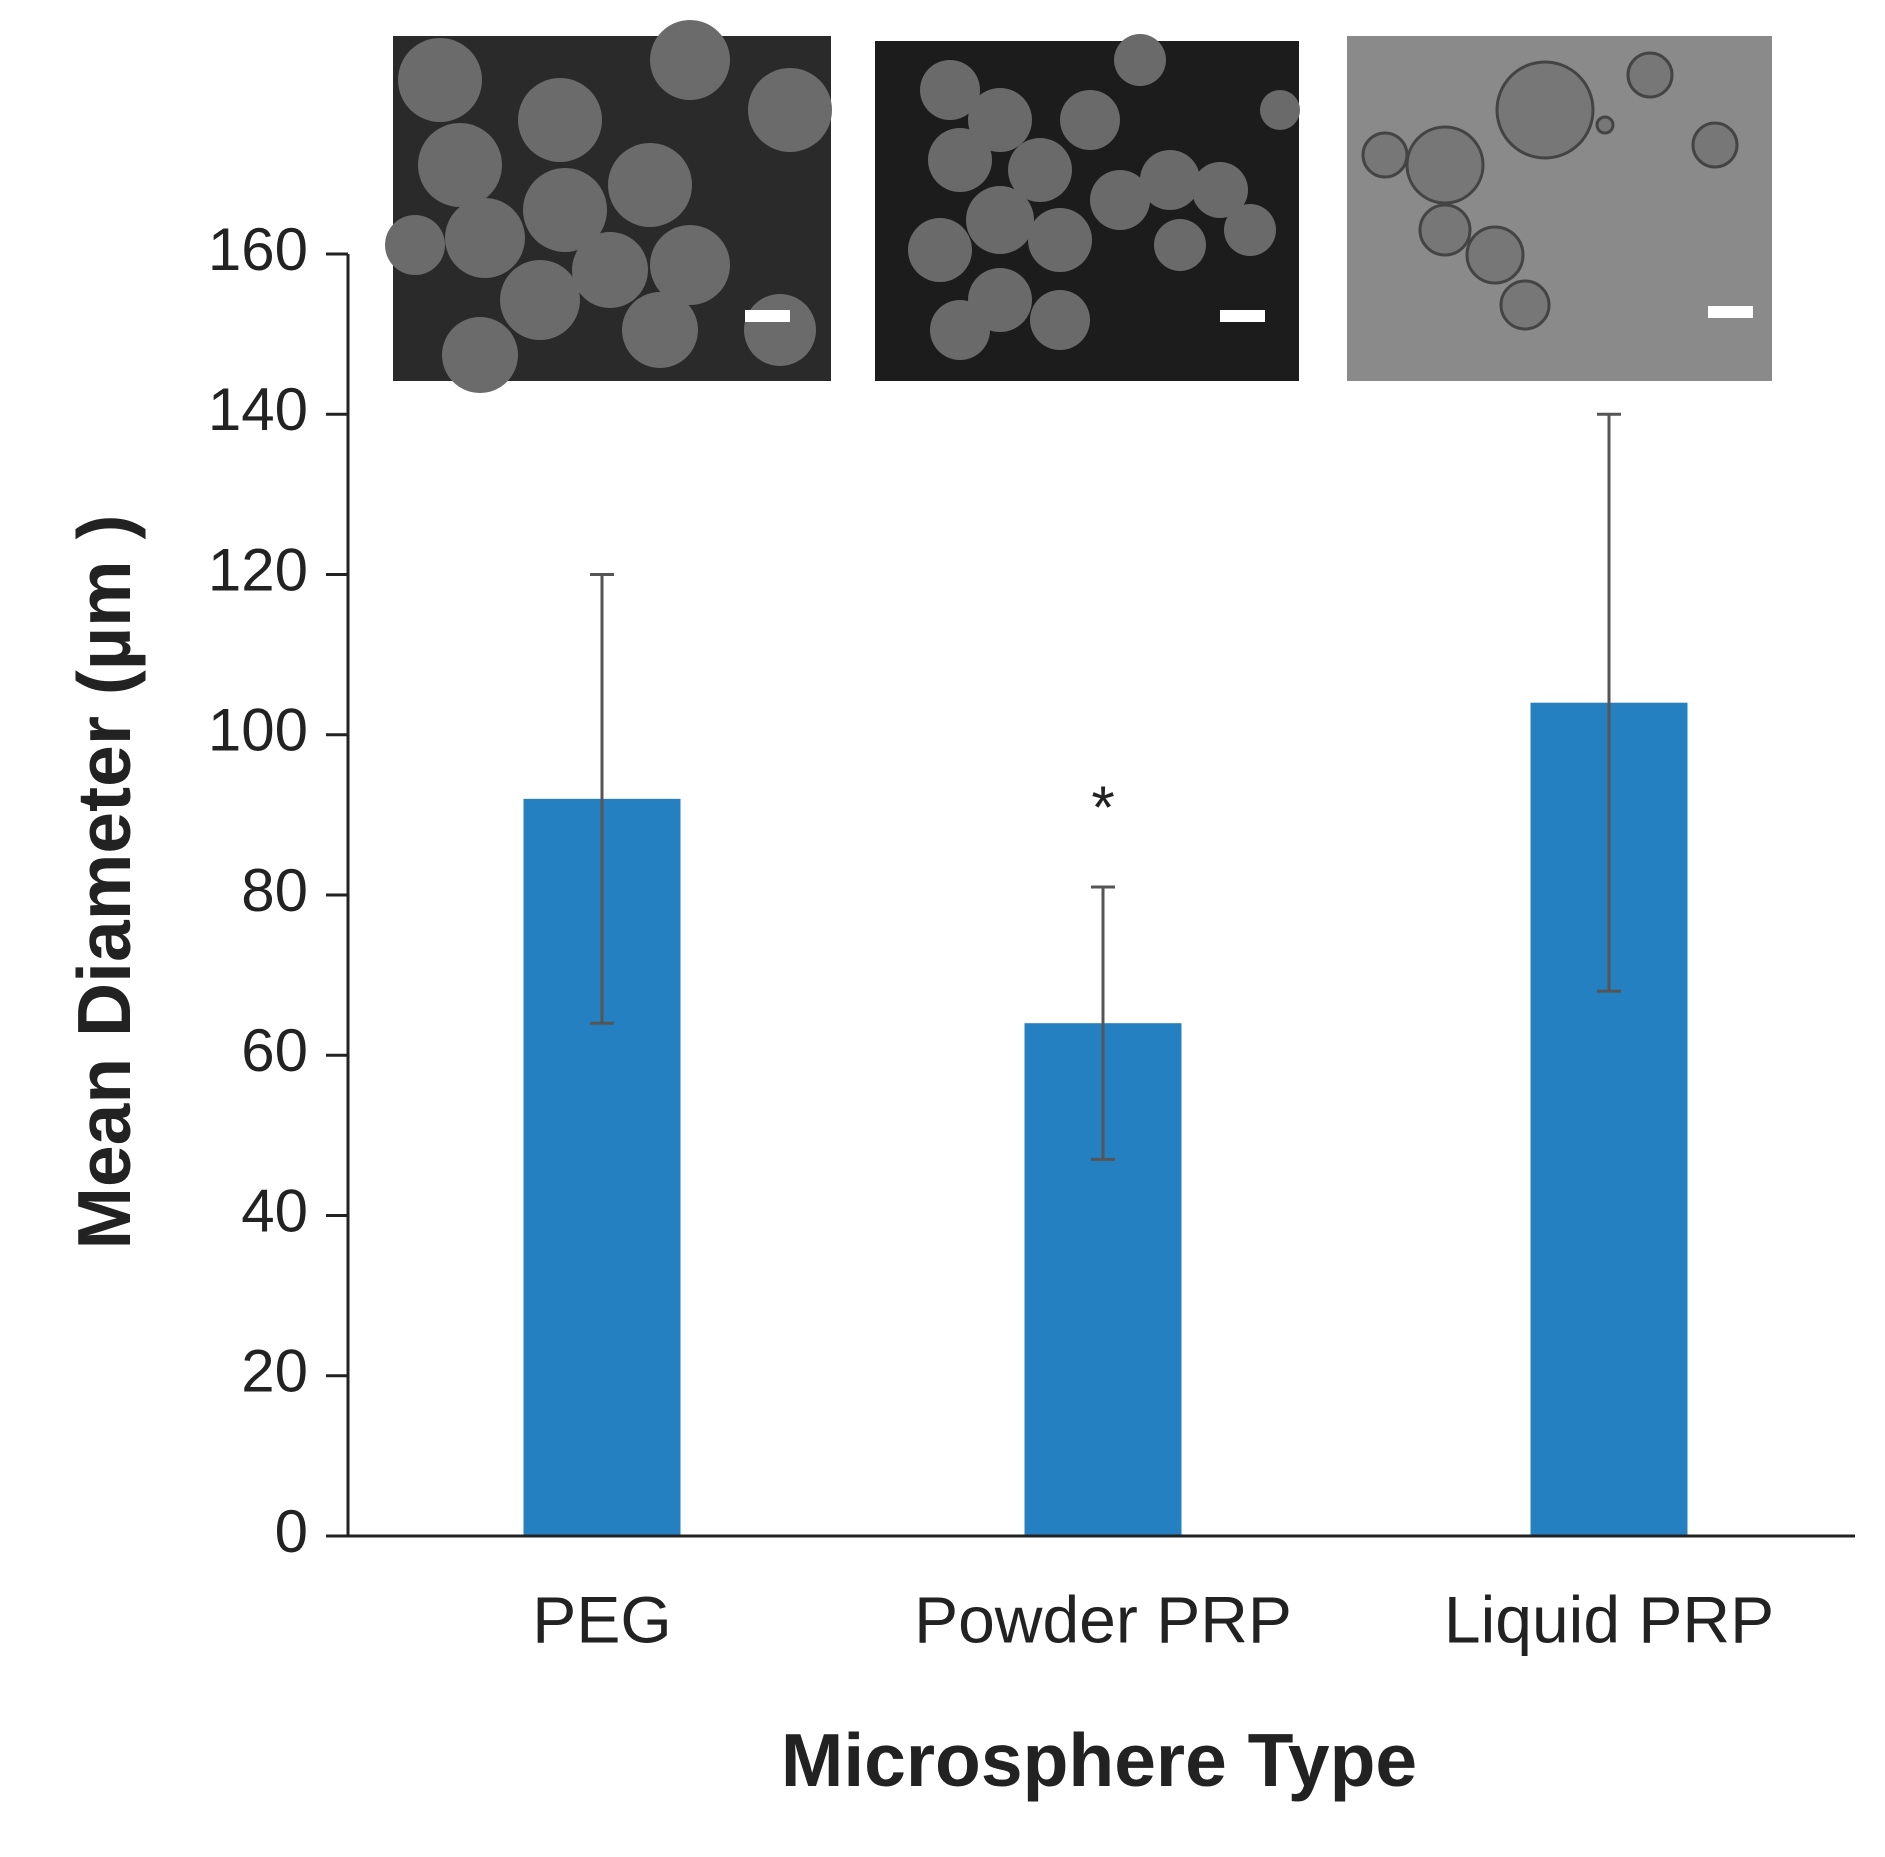 The width and height of the screenshot is (1885, 1857). What do you see at coordinates (1103, 1619) in the screenshot?
I see `x-tick-label: Powder PRP` at bounding box center [1103, 1619].